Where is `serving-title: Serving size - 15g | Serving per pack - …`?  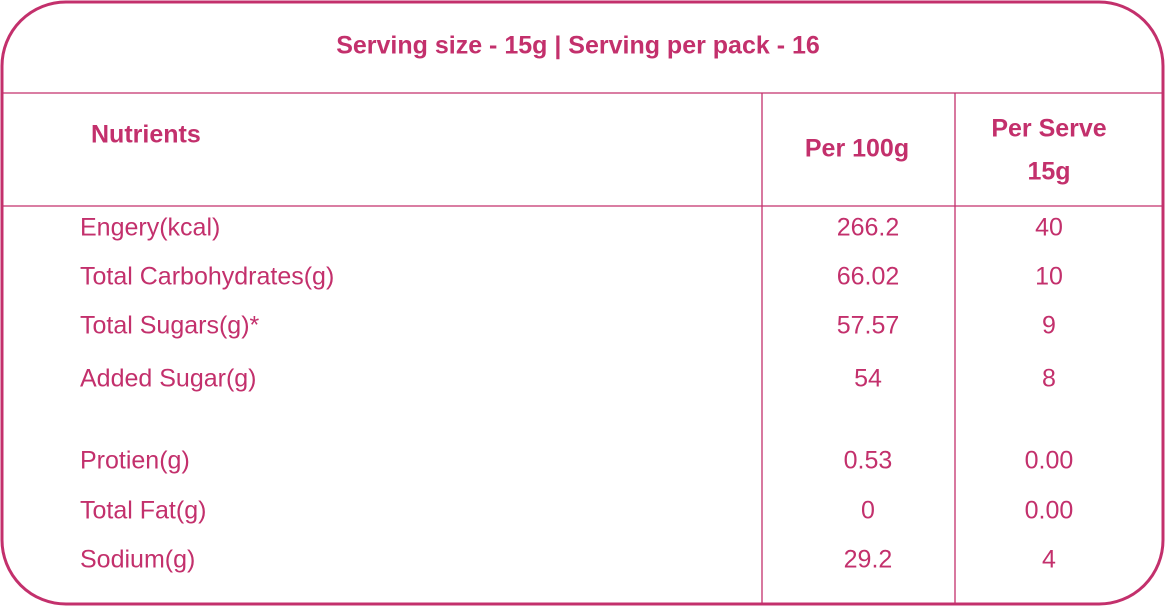 serving-title: Serving size - 15g | Serving per pack - … is located at coordinates (578, 46).